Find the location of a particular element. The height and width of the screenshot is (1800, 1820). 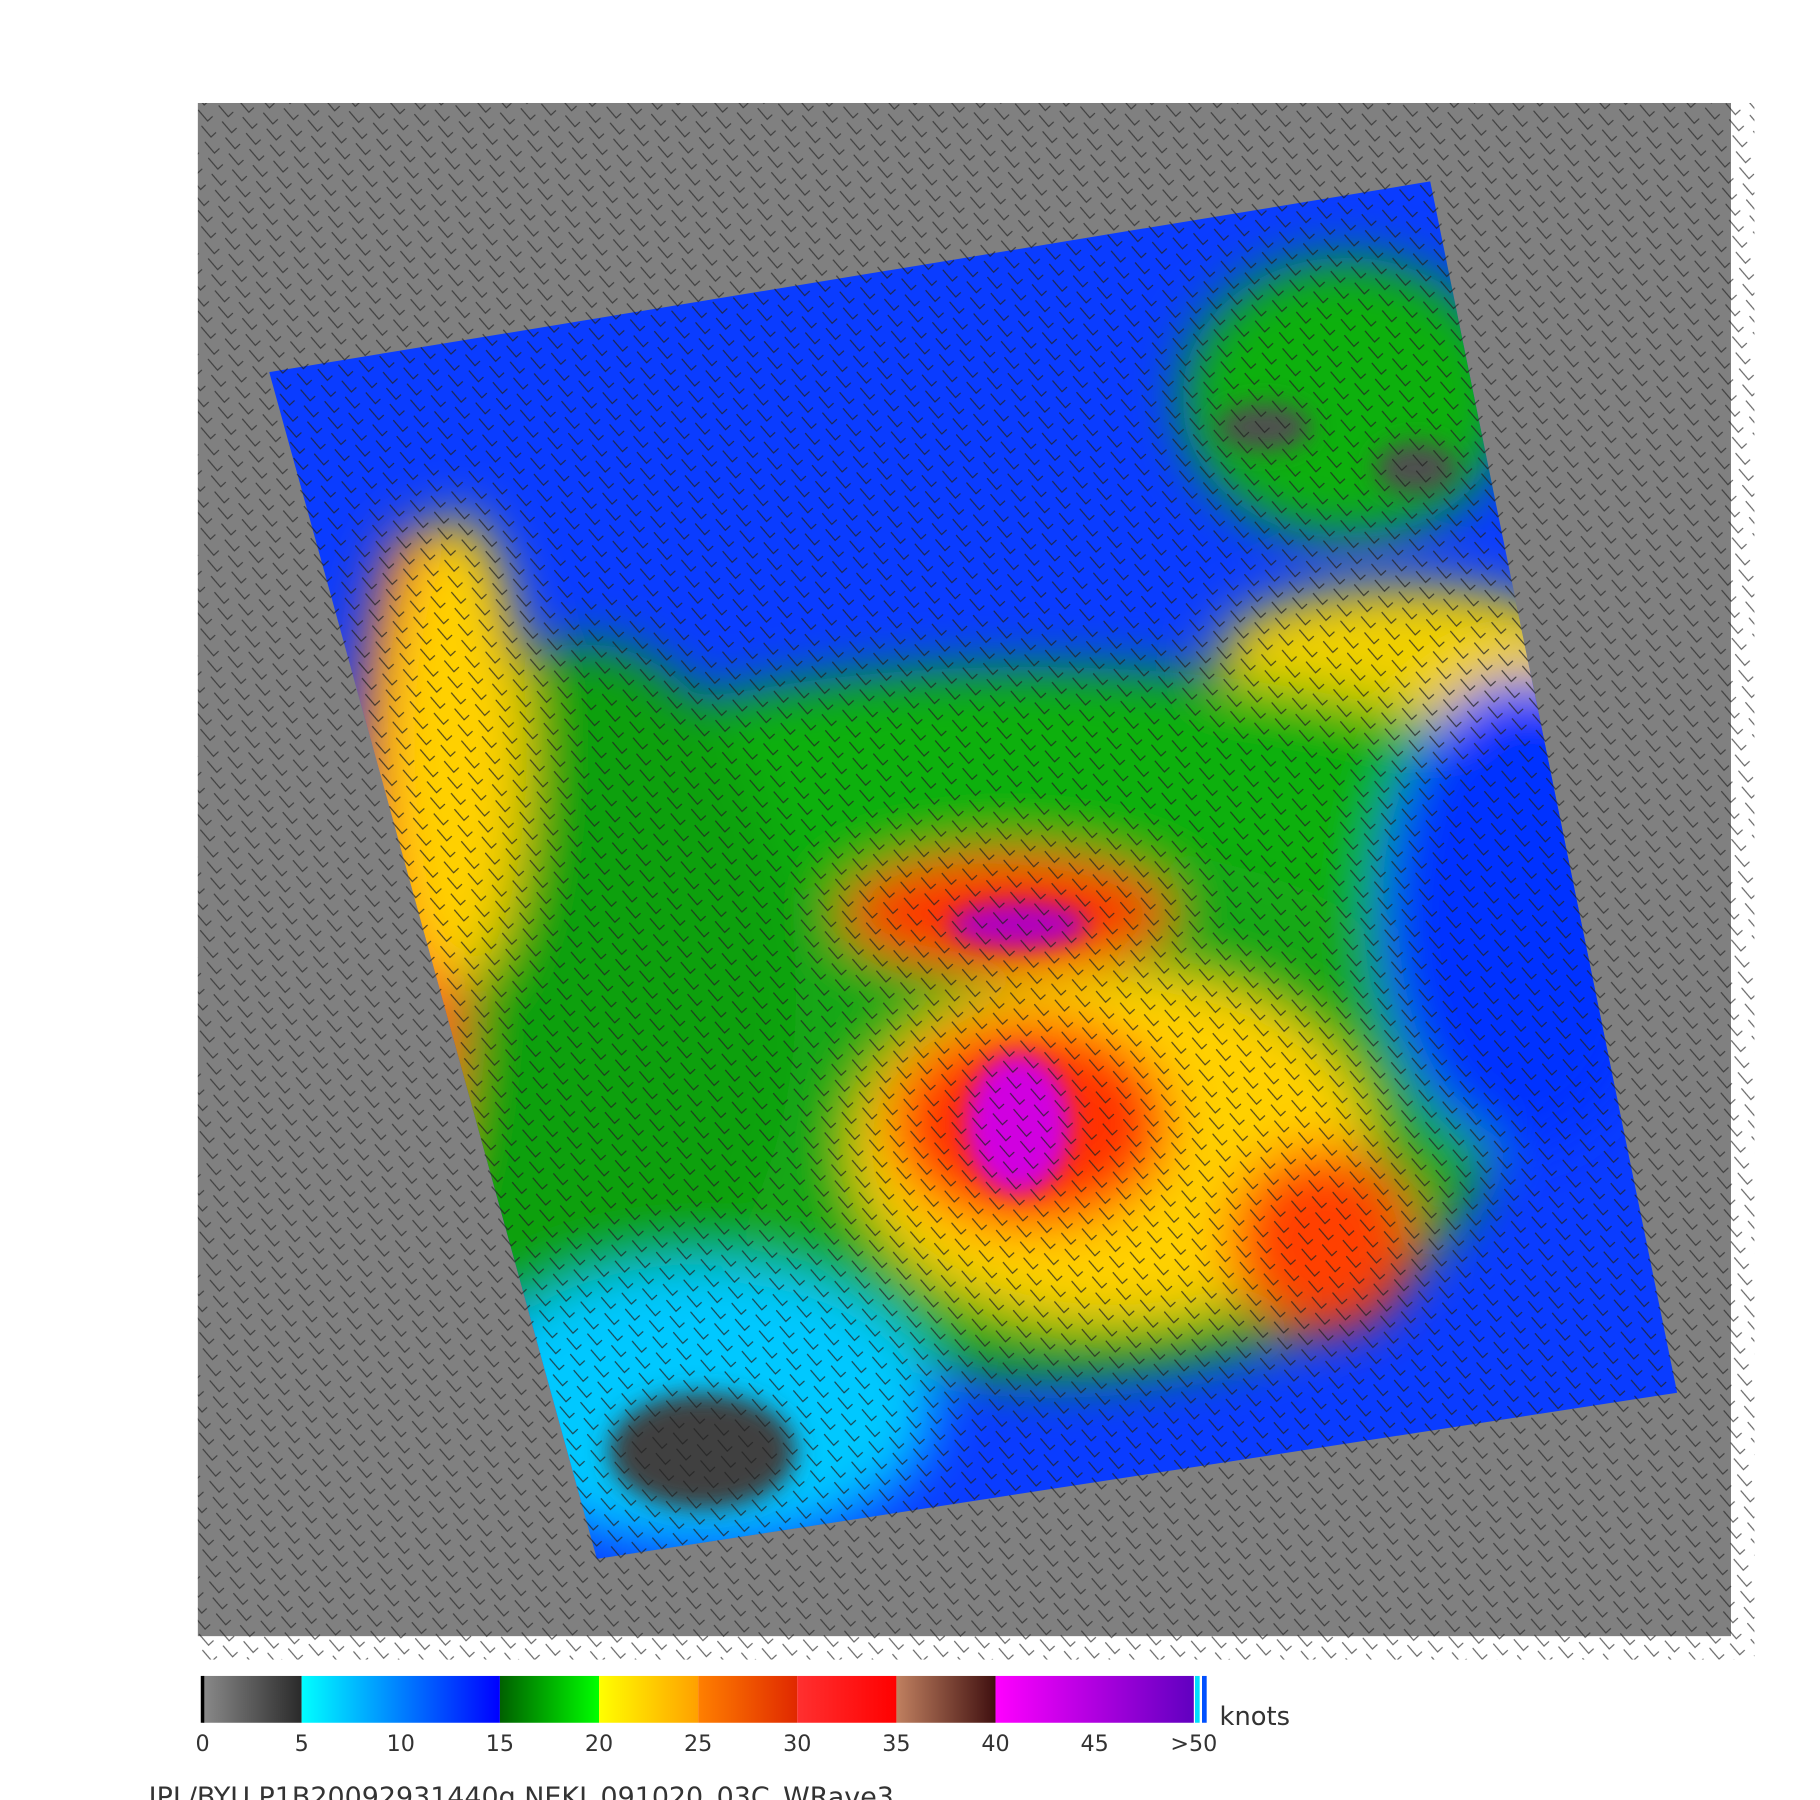

colorbar-tick-label: 20 is located at coordinates (599, 1744).